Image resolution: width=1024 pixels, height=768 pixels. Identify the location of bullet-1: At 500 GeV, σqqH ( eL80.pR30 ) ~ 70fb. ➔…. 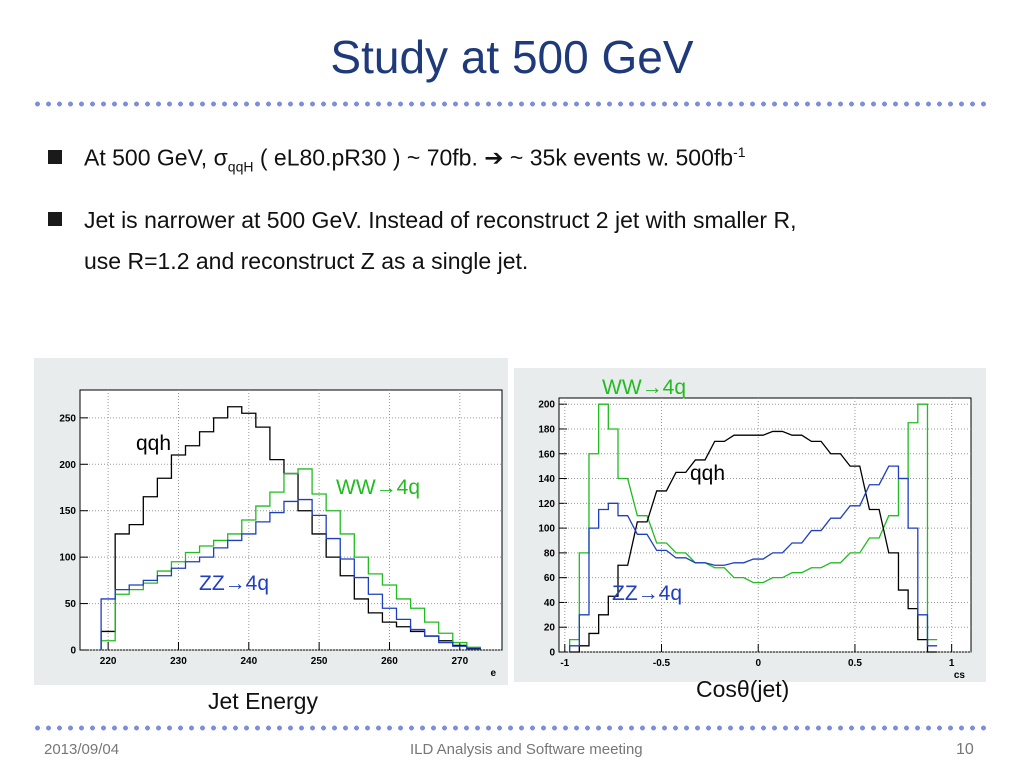
(397, 159).